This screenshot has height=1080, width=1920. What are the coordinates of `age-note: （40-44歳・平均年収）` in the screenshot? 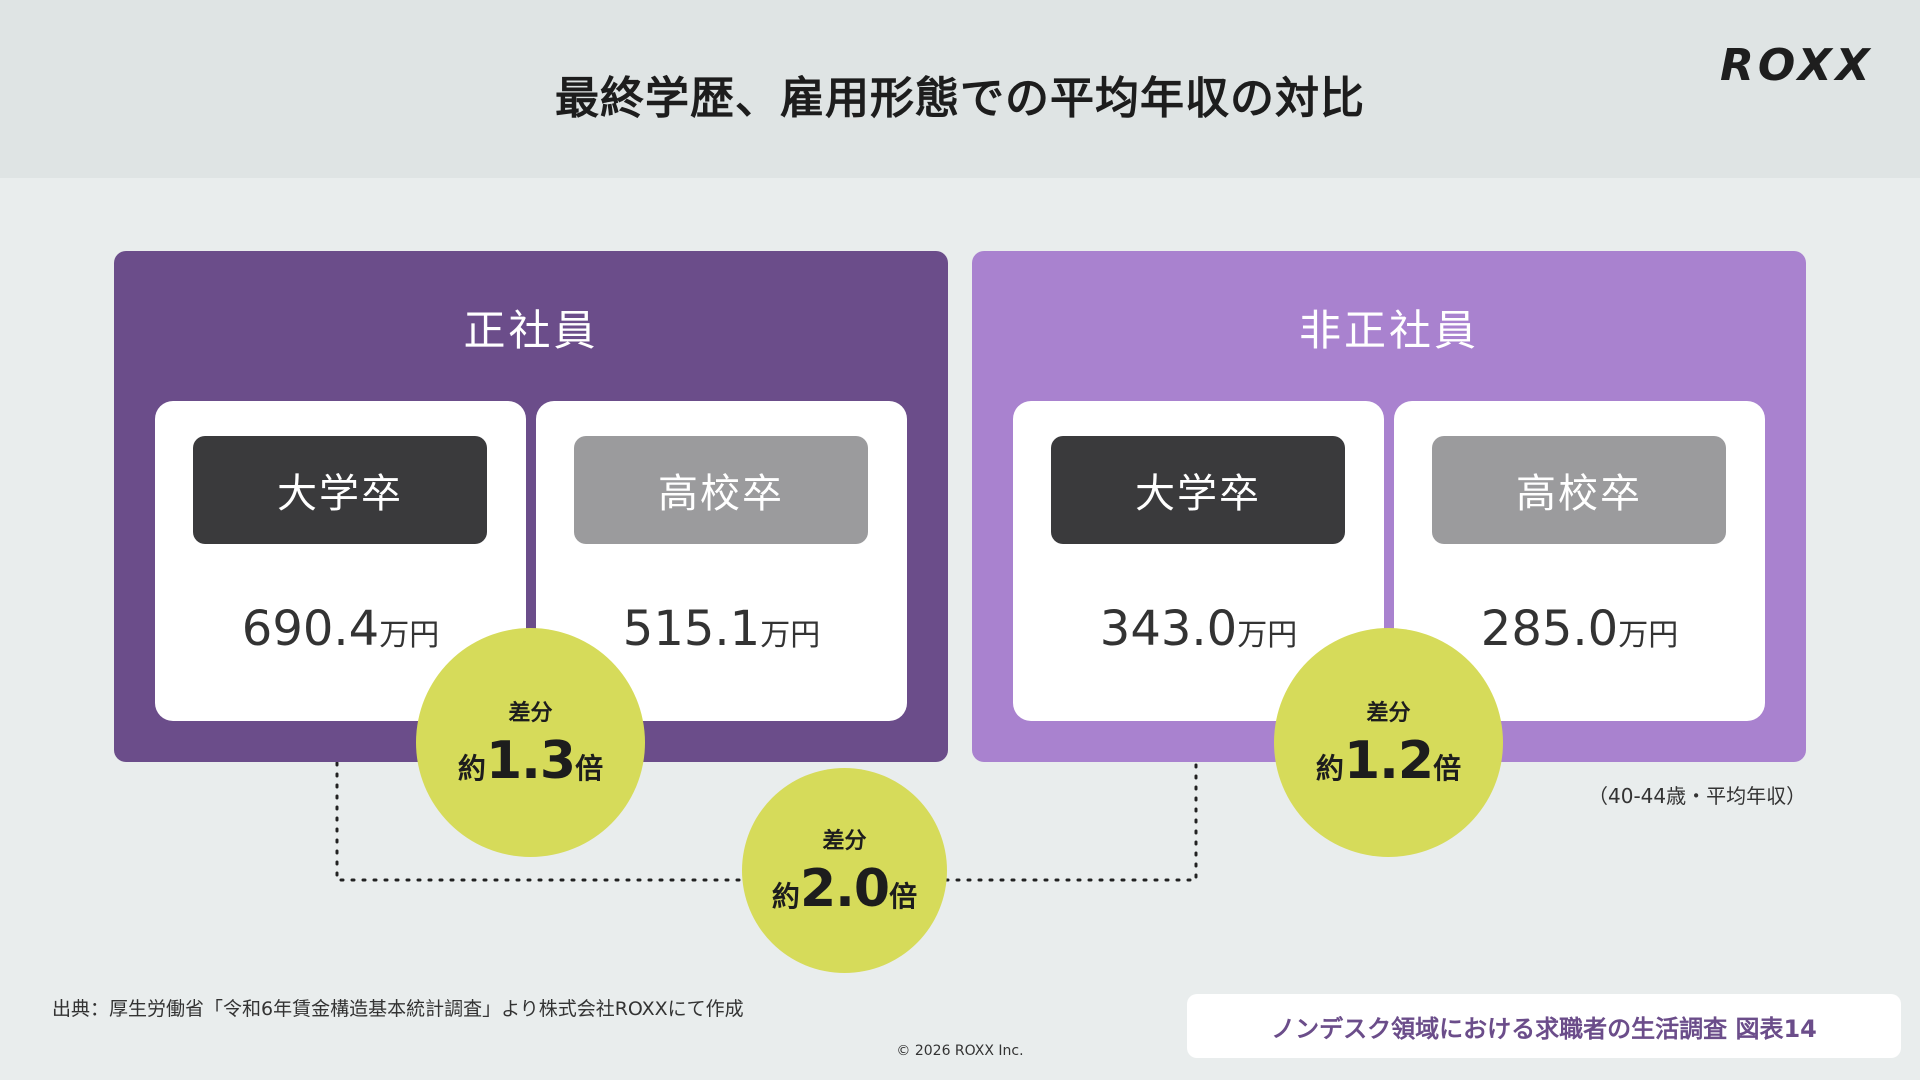 It's located at (1697, 796).